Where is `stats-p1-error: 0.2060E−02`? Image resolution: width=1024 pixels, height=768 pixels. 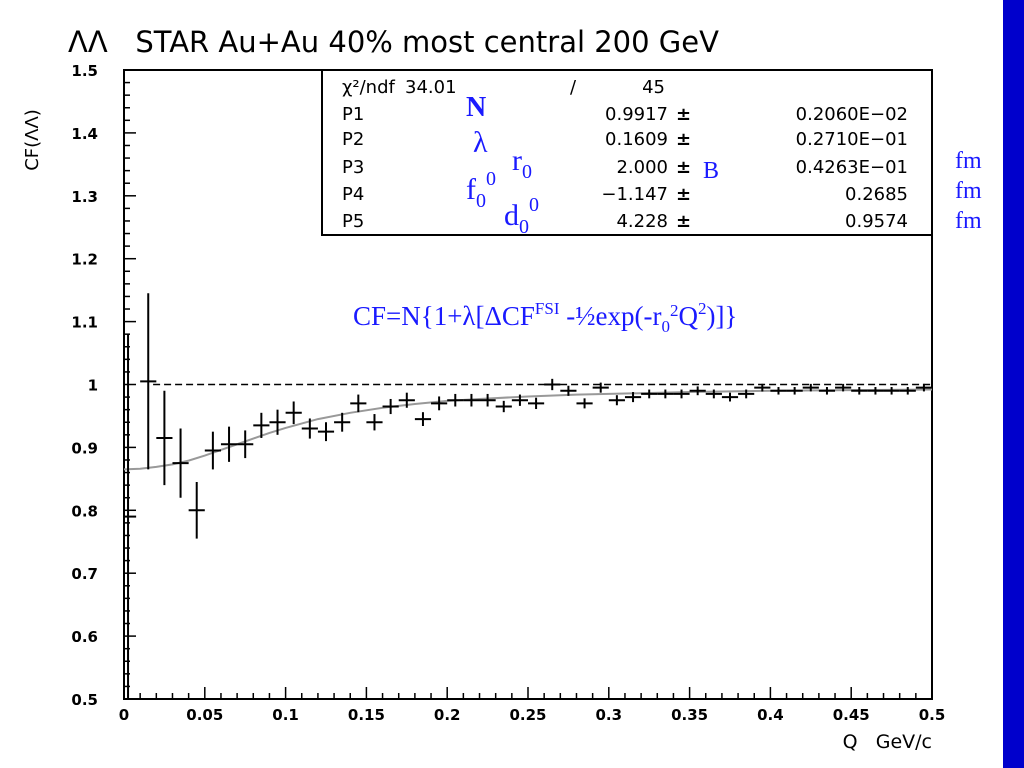
stats-p1-error: 0.2060E−02 is located at coordinates (852, 114).